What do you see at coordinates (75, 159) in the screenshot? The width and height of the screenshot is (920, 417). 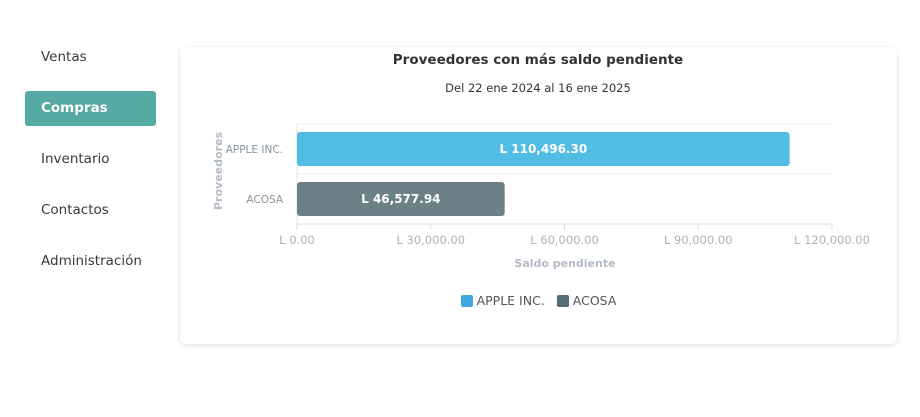 I see `sidebar-item-inventario: Inventario` at bounding box center [75, 159].